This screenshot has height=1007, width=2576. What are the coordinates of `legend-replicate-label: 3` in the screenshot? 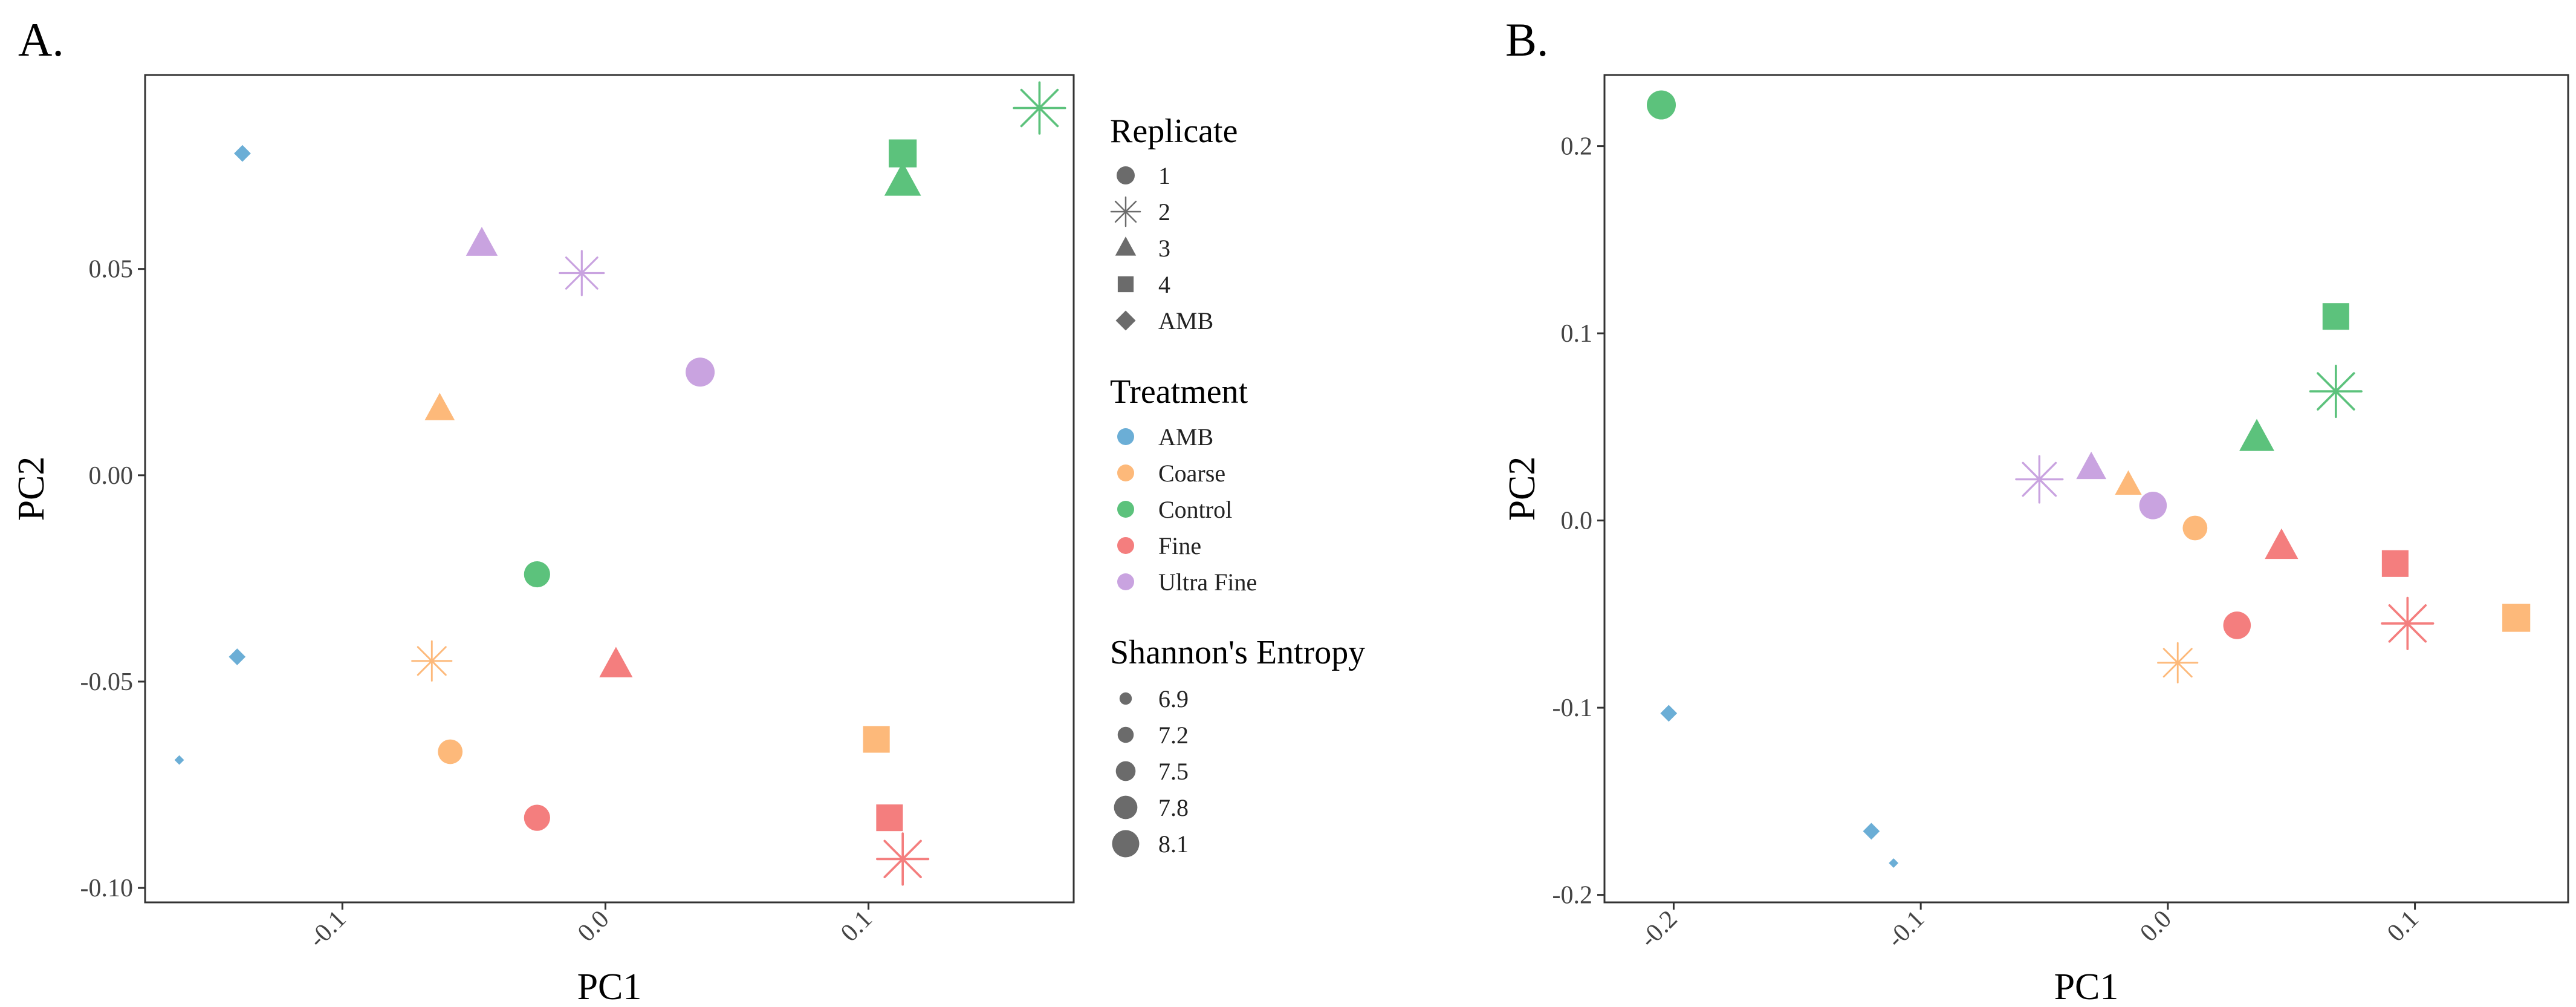 It's located at (1164, 248).